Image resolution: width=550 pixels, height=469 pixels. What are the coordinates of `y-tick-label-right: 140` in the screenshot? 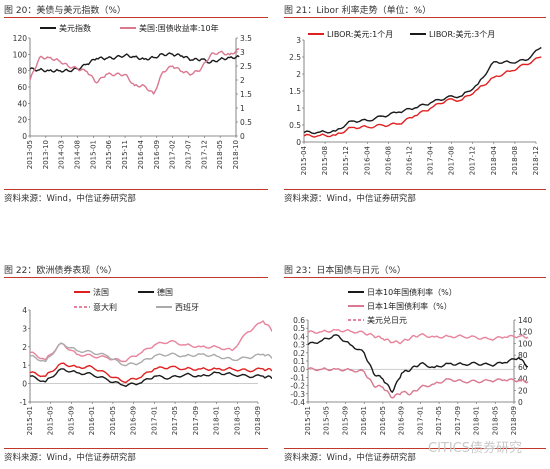 It's located at (525, 320).